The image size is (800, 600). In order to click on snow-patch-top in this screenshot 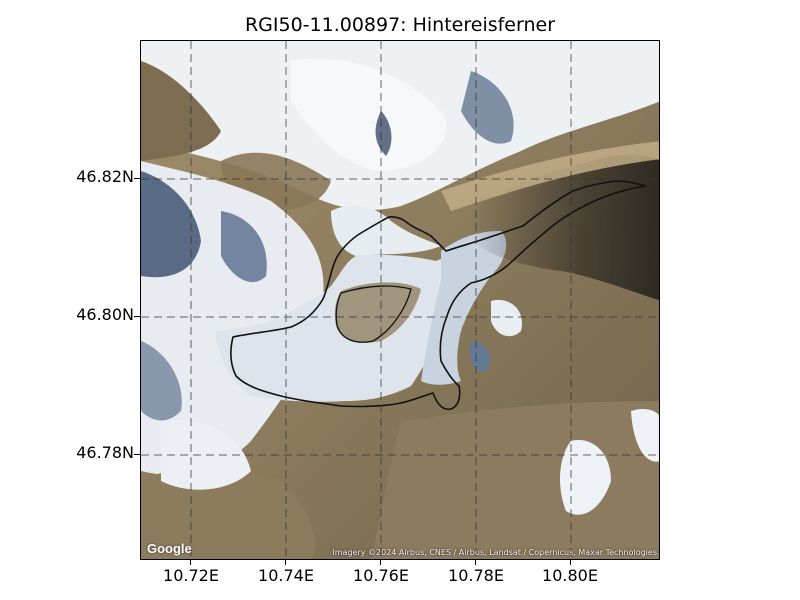, I will do `click(369, 114)`.